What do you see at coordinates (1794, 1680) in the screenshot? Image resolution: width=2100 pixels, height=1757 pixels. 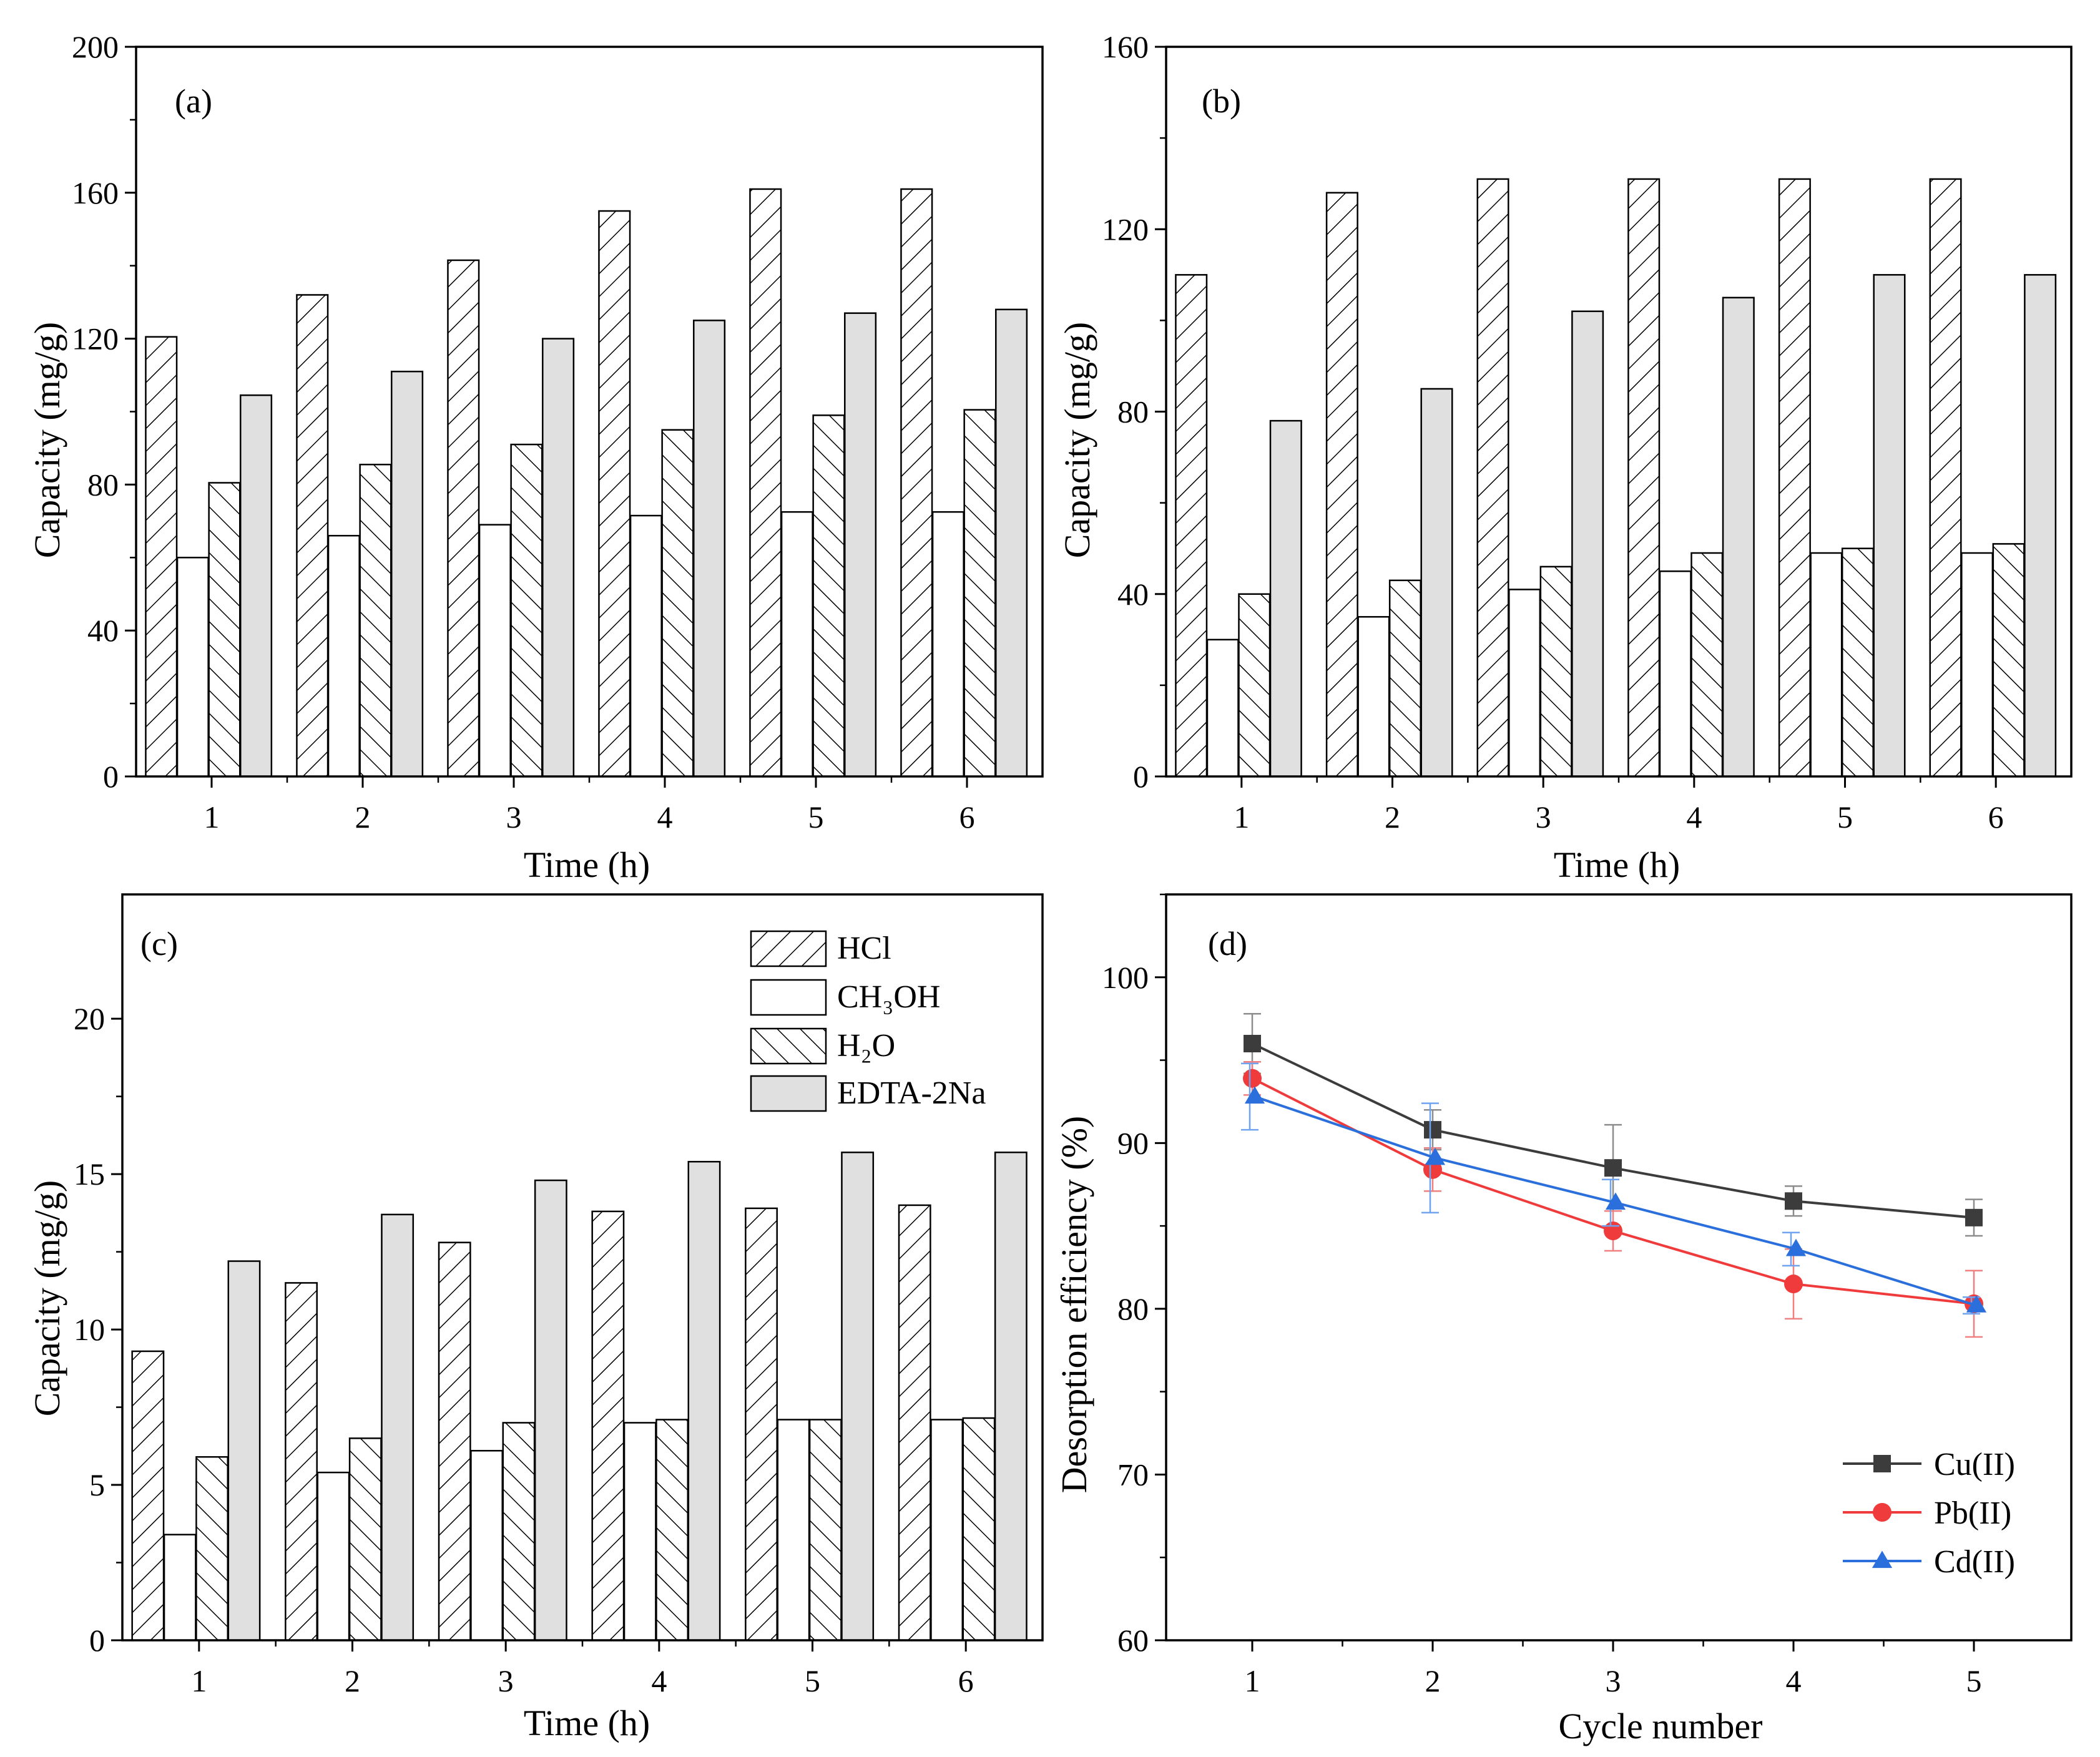 I see `panel-d-xtick-label: 4` at bounding box center [1794, 1680].